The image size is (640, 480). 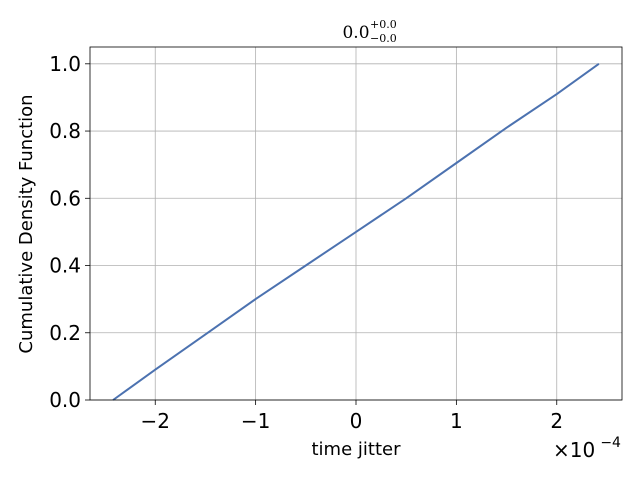 I want to click on y-tick-label: 0.6, so click(x=65, y=198).